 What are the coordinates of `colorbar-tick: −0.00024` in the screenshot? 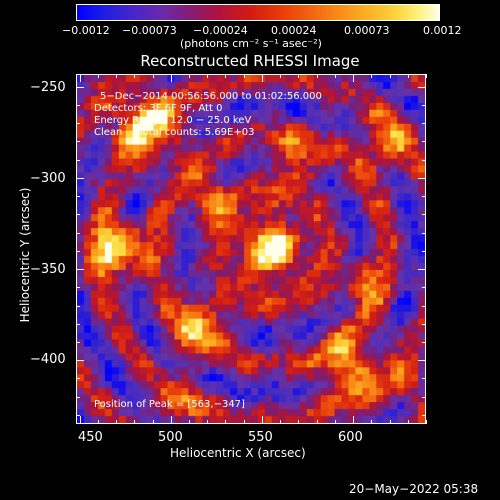 It's located at (220, 30).